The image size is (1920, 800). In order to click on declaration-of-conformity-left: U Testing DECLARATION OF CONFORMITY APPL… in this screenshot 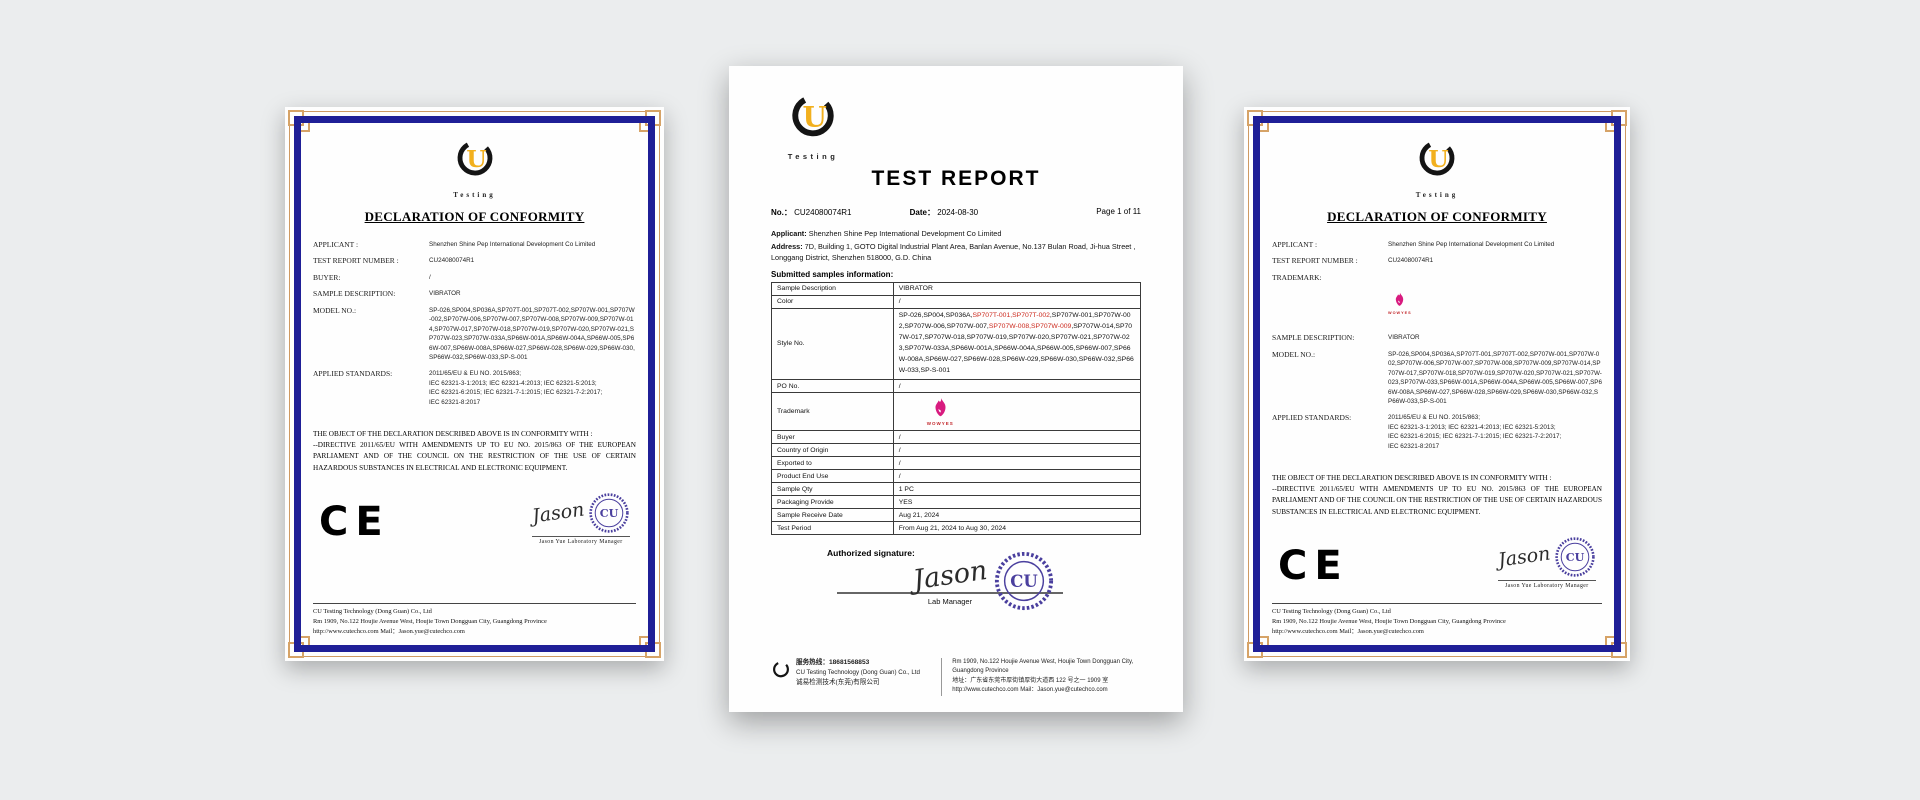, I will do `click(474, 384)`.